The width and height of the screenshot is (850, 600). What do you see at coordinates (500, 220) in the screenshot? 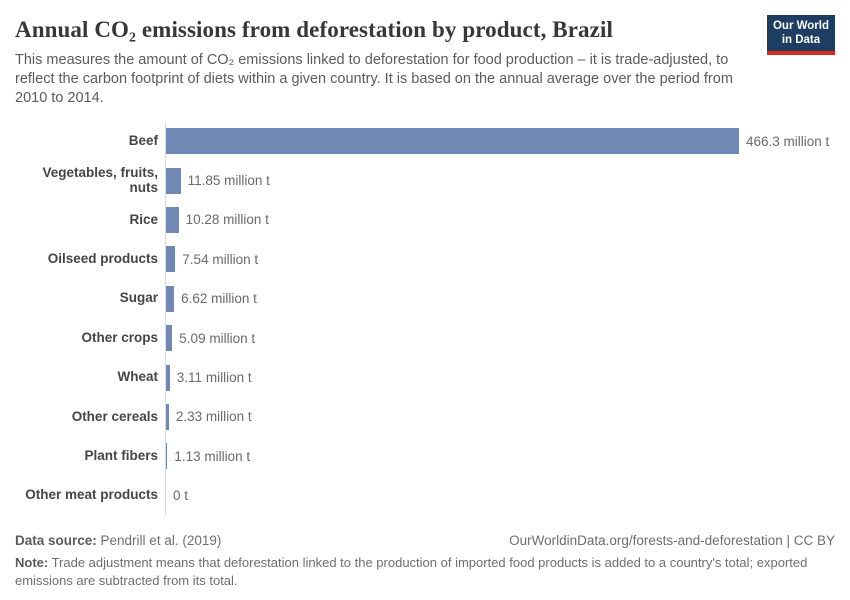
I see `bar-area: 10.28 million t` at bounding box center [500, 220].